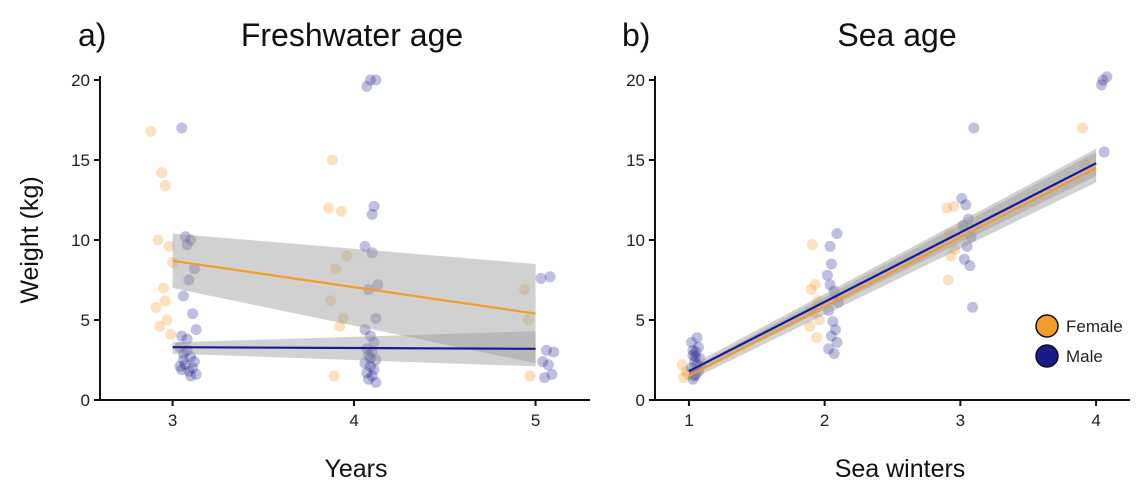 This screenshot has width=1148, height=485. Describe the element at coordinates (640, 320) in the screenshot. I see `panel-b-y-tick-label: 5` at that location.